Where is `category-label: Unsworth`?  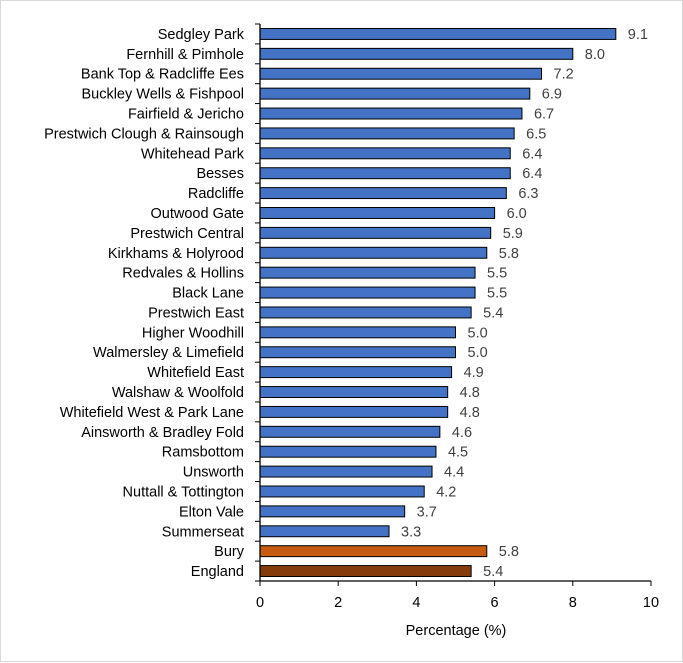
category-label: Unsworth is located at coordinates (213, 473).